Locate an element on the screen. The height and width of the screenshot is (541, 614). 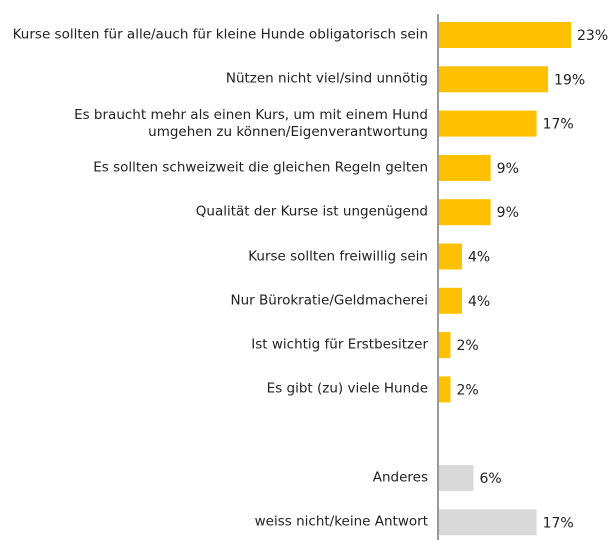
category-label: Anderes is located at coordinates (400, 477).